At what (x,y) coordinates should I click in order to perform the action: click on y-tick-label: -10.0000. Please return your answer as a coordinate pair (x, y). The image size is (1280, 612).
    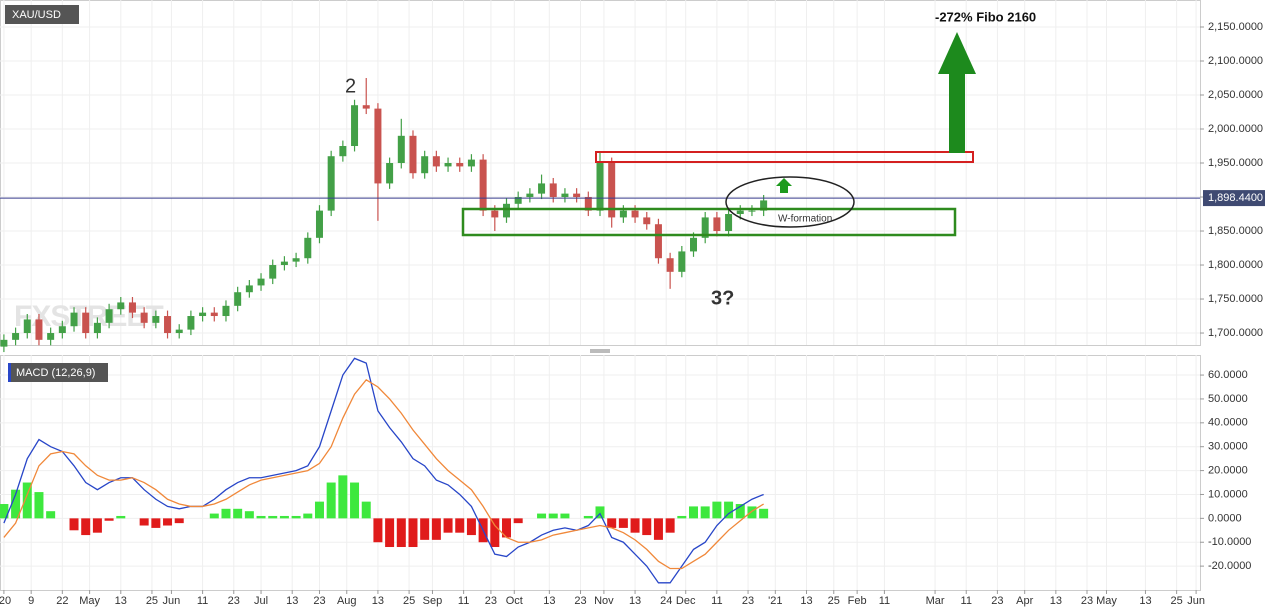
    Looking at the image, I should click on (1229, 542).